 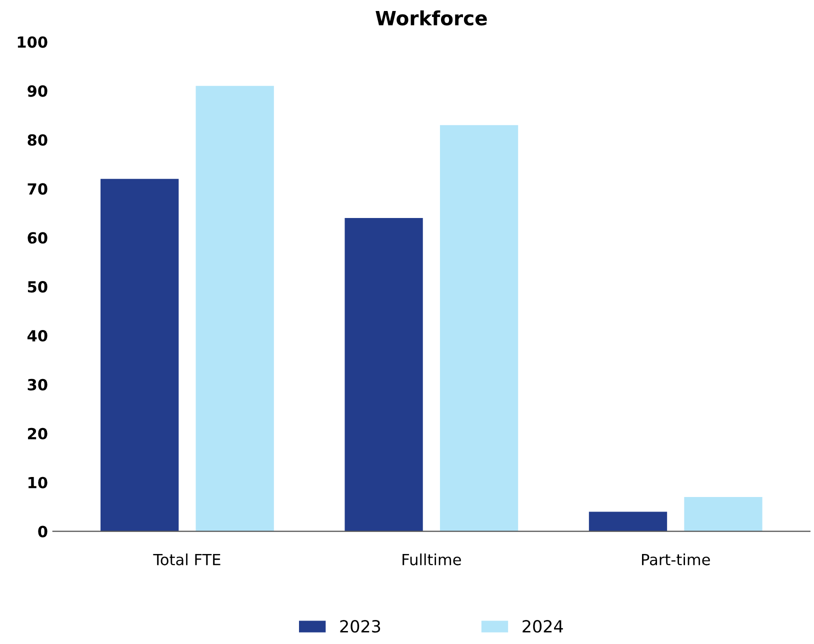 I want to click on y-tick-label: 90, so click(x=38, y=91).